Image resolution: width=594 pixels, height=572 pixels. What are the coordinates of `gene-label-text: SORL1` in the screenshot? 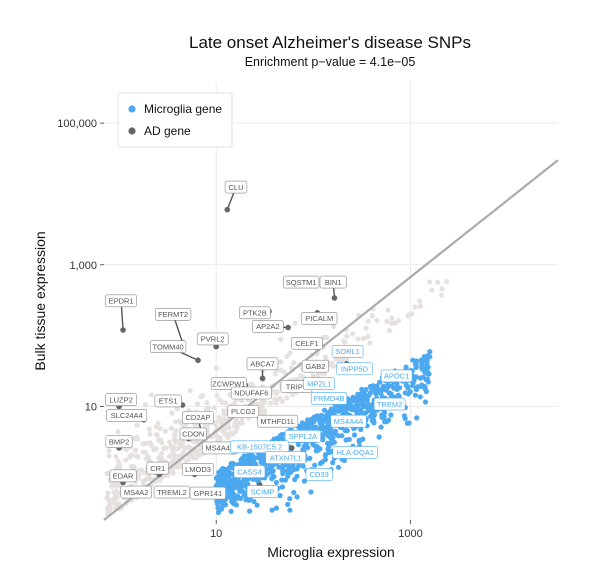 It's located at (347, 351).